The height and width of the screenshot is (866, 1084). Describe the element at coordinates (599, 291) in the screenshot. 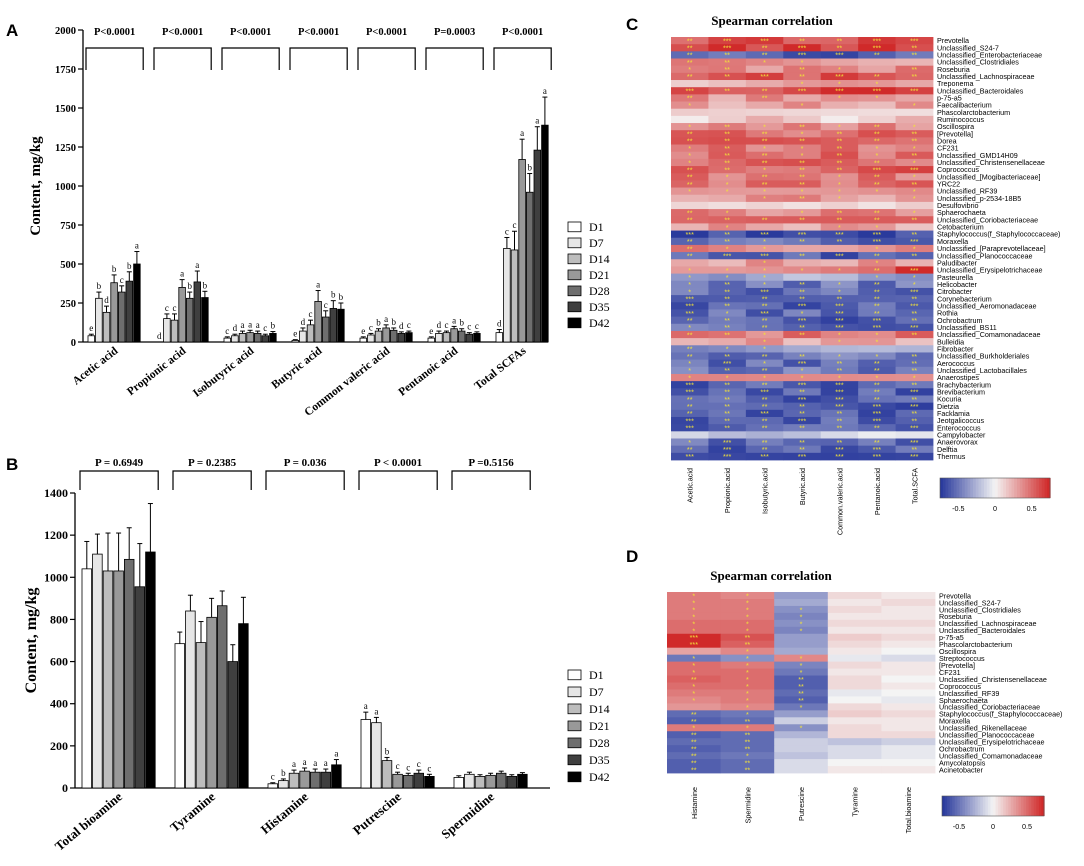

I see `legend-label: D28` at that location.